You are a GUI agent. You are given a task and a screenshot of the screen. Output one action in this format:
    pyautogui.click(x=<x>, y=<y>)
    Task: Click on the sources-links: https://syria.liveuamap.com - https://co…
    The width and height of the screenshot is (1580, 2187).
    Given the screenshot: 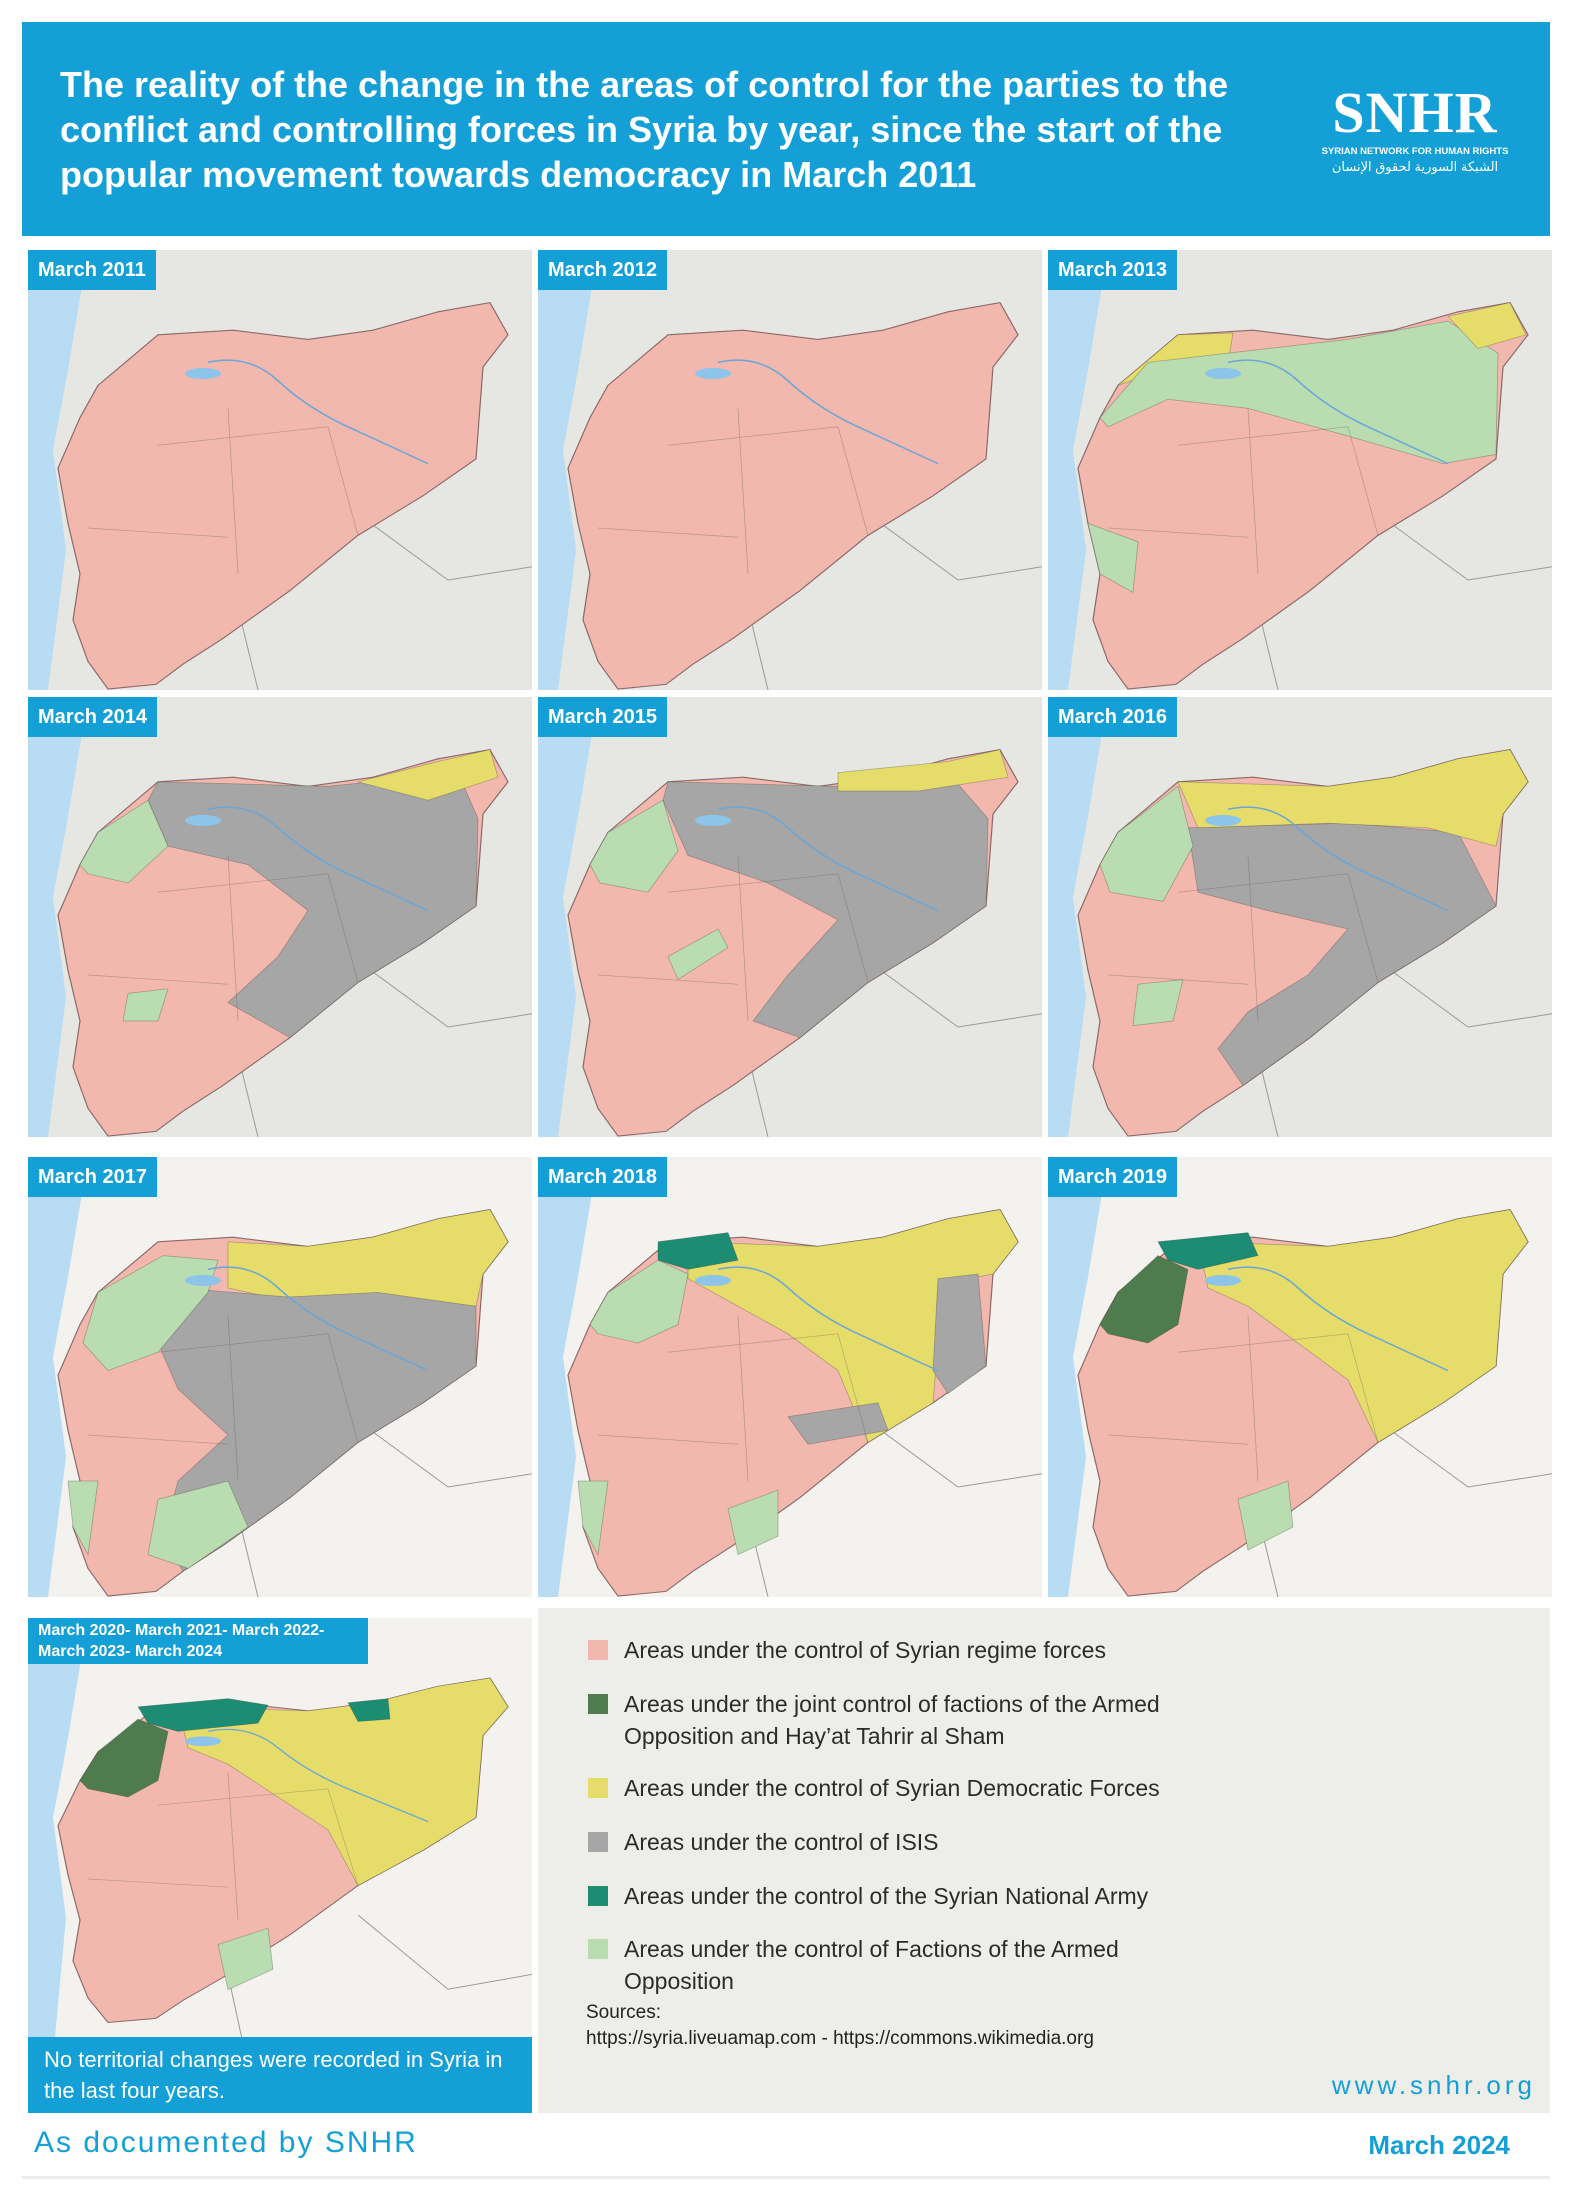 What is the action you would take?
    pyautogui.click(x=840, y=2038)
    